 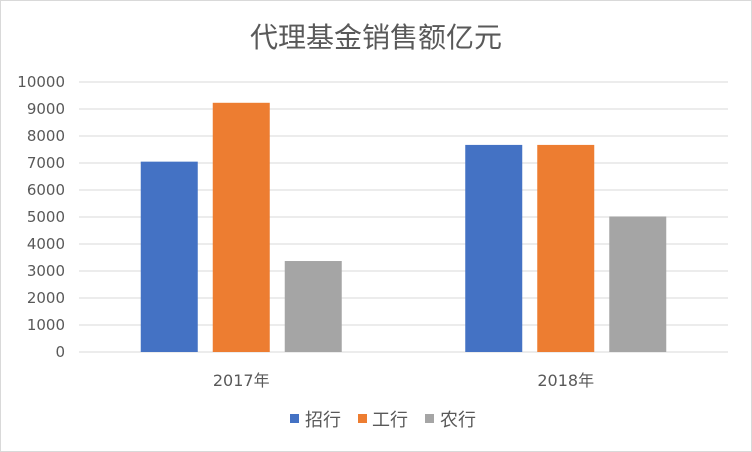 What do you see at coordinates (458, 420) in the screenshot?
I see `legend-label-农行: 农行` at bounding box center [458, 420].